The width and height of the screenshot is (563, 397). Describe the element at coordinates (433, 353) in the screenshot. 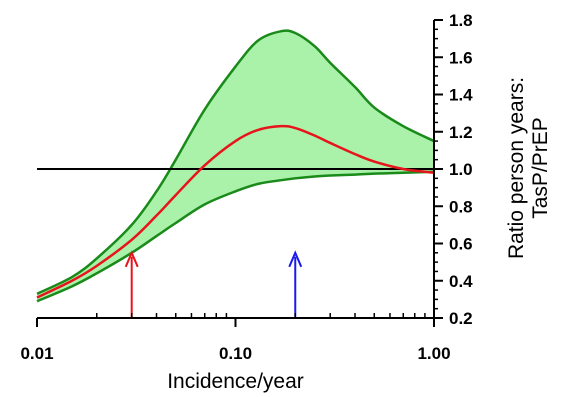

I see `x-tick-label: 1.00` at that location.